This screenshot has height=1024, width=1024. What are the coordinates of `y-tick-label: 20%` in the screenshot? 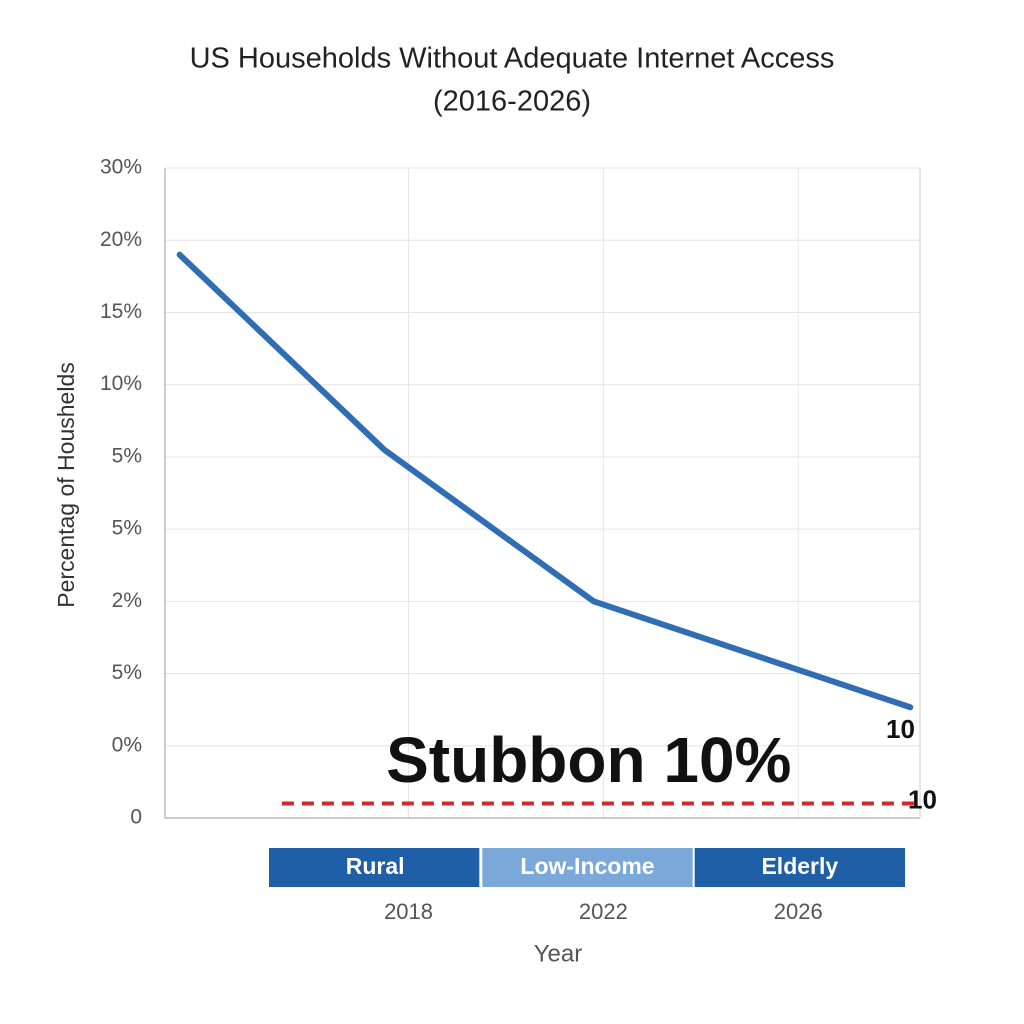 It's located at (121, 239).